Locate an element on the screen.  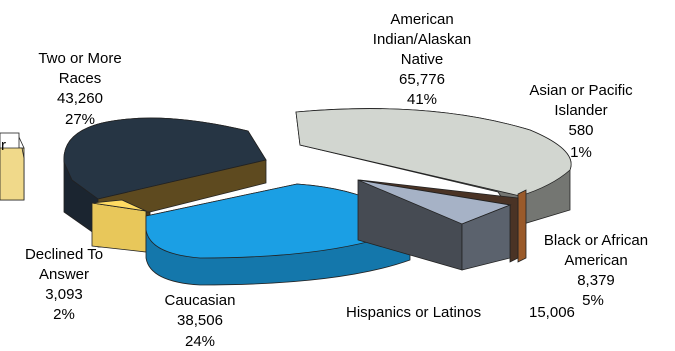
slice-extra-face is located at coordinates (12, 174).